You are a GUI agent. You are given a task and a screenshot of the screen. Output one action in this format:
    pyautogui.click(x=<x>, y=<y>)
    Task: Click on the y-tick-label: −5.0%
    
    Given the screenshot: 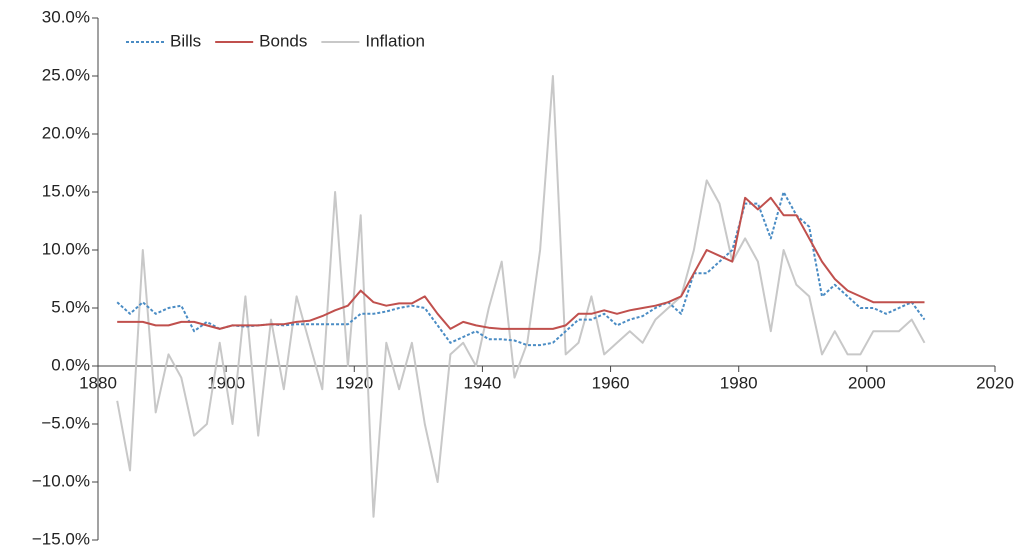 What is the action you would take?
    pyautogui.click(x=65, y=422)
    